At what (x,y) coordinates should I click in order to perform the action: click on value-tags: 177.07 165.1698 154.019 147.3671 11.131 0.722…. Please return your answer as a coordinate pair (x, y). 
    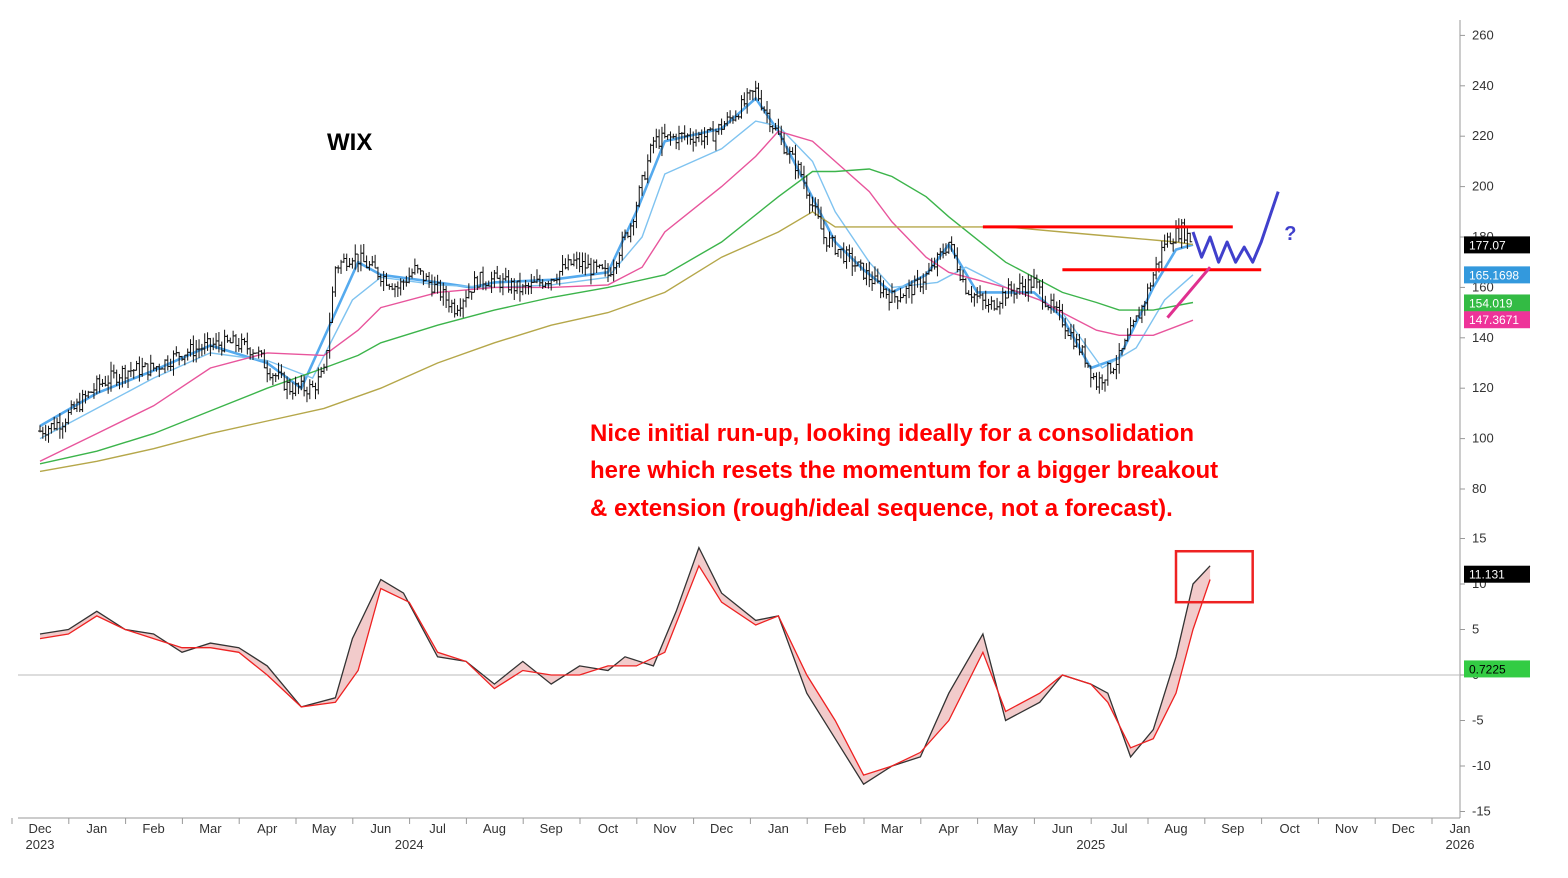
    Looking at the image, I should click on (1497, 457).